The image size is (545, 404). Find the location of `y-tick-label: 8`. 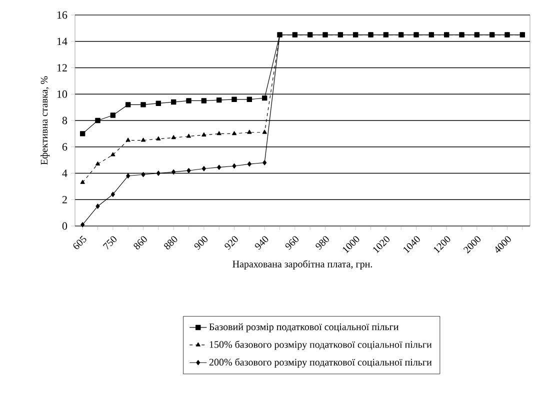

y-tick-label: 8 is located at coordinates (65, 120).